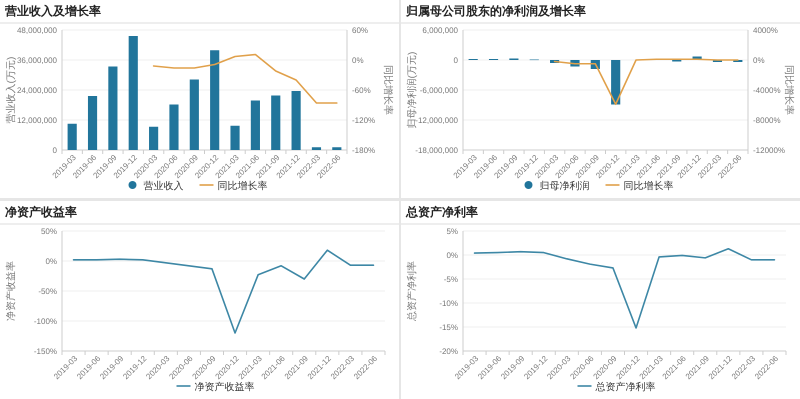 Image resolution: width=800 pixels, height=399 pixels. I want to click on chart-title: 总资产净利率, so click(441, 212).